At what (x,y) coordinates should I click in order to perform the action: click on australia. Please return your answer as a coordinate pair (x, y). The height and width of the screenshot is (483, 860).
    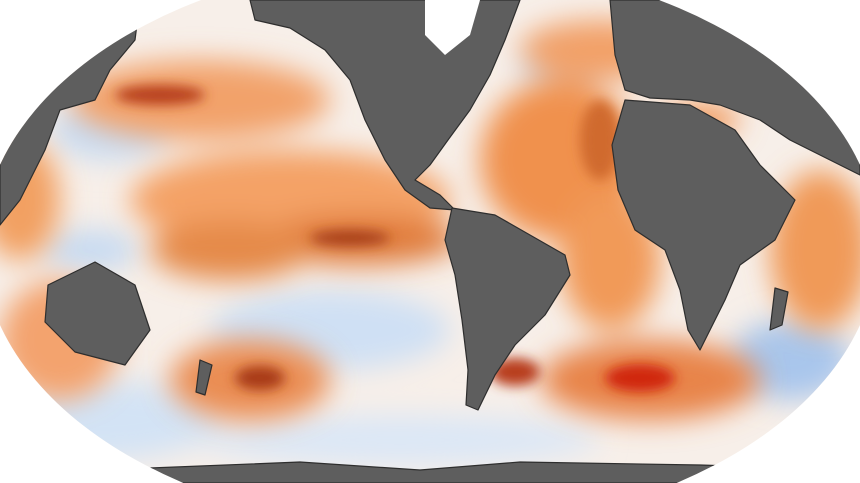
    Looking at the image, I should click on (97, 313).